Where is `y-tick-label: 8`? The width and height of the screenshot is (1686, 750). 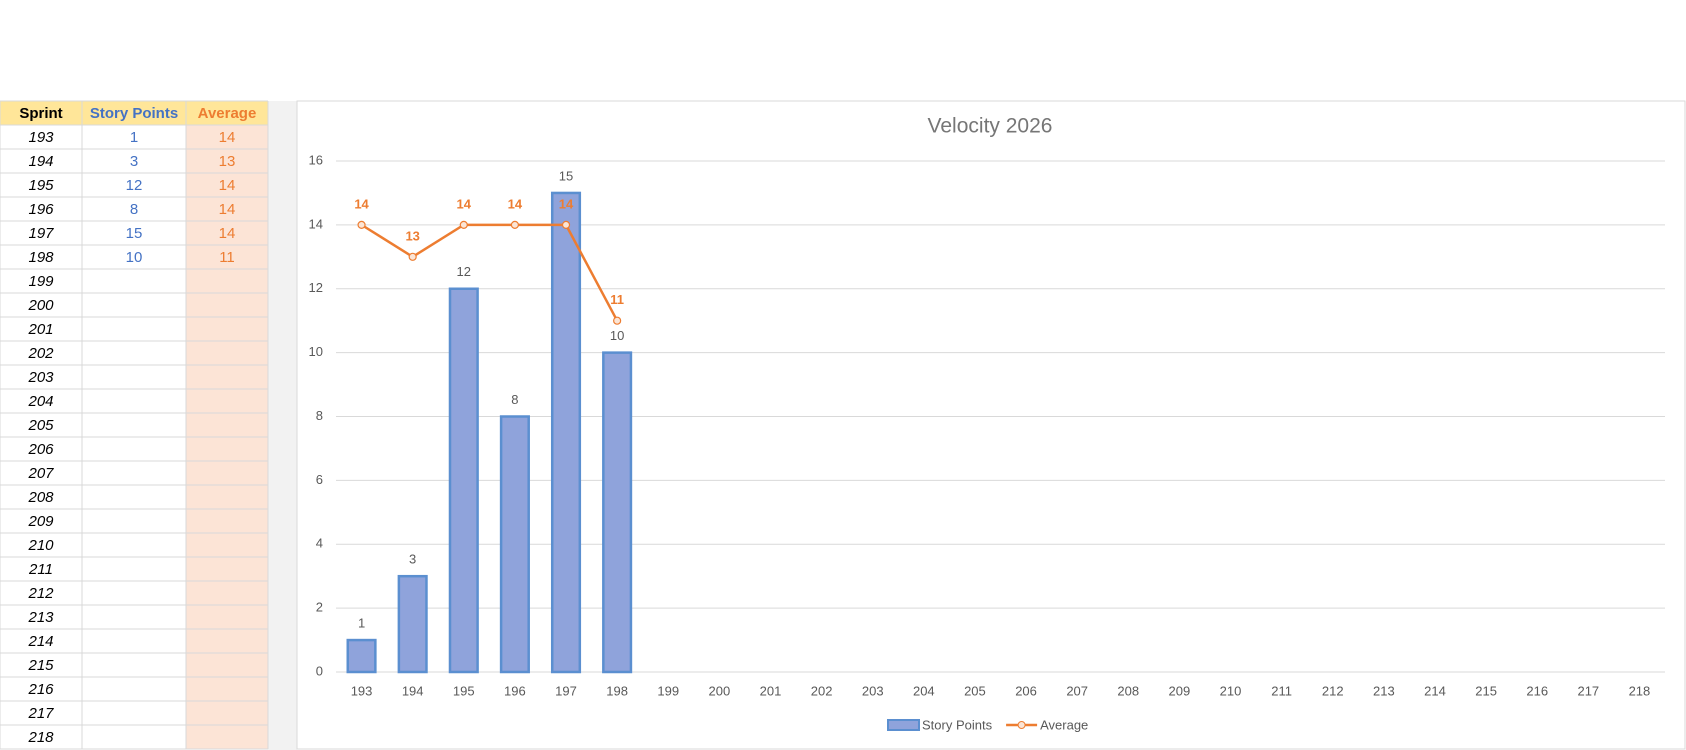
y-tick-label: 8 is located at coordinates (319, 415).